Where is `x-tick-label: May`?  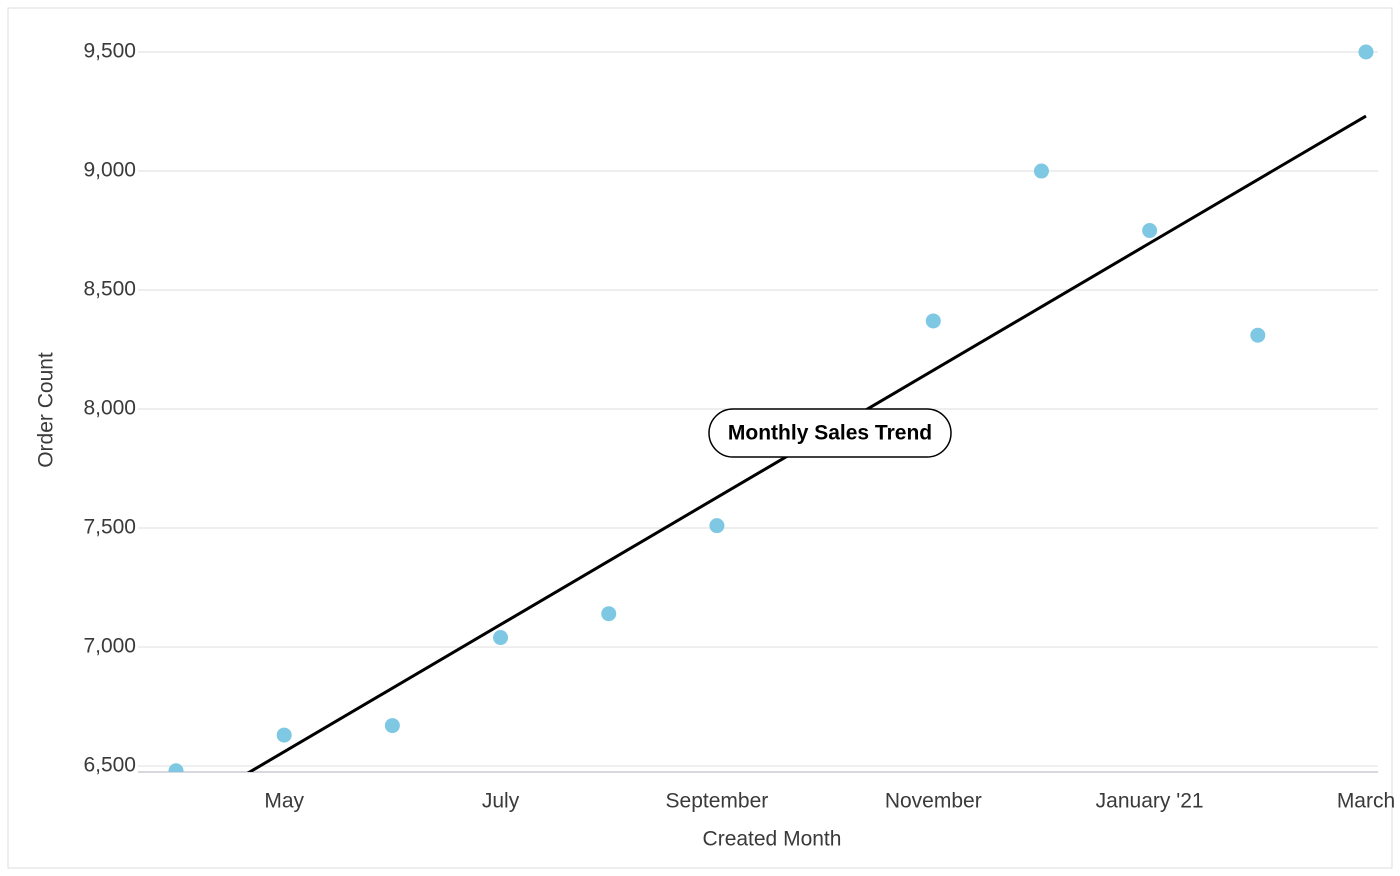
x-tick-label: May is located at coordinates (284, 801).